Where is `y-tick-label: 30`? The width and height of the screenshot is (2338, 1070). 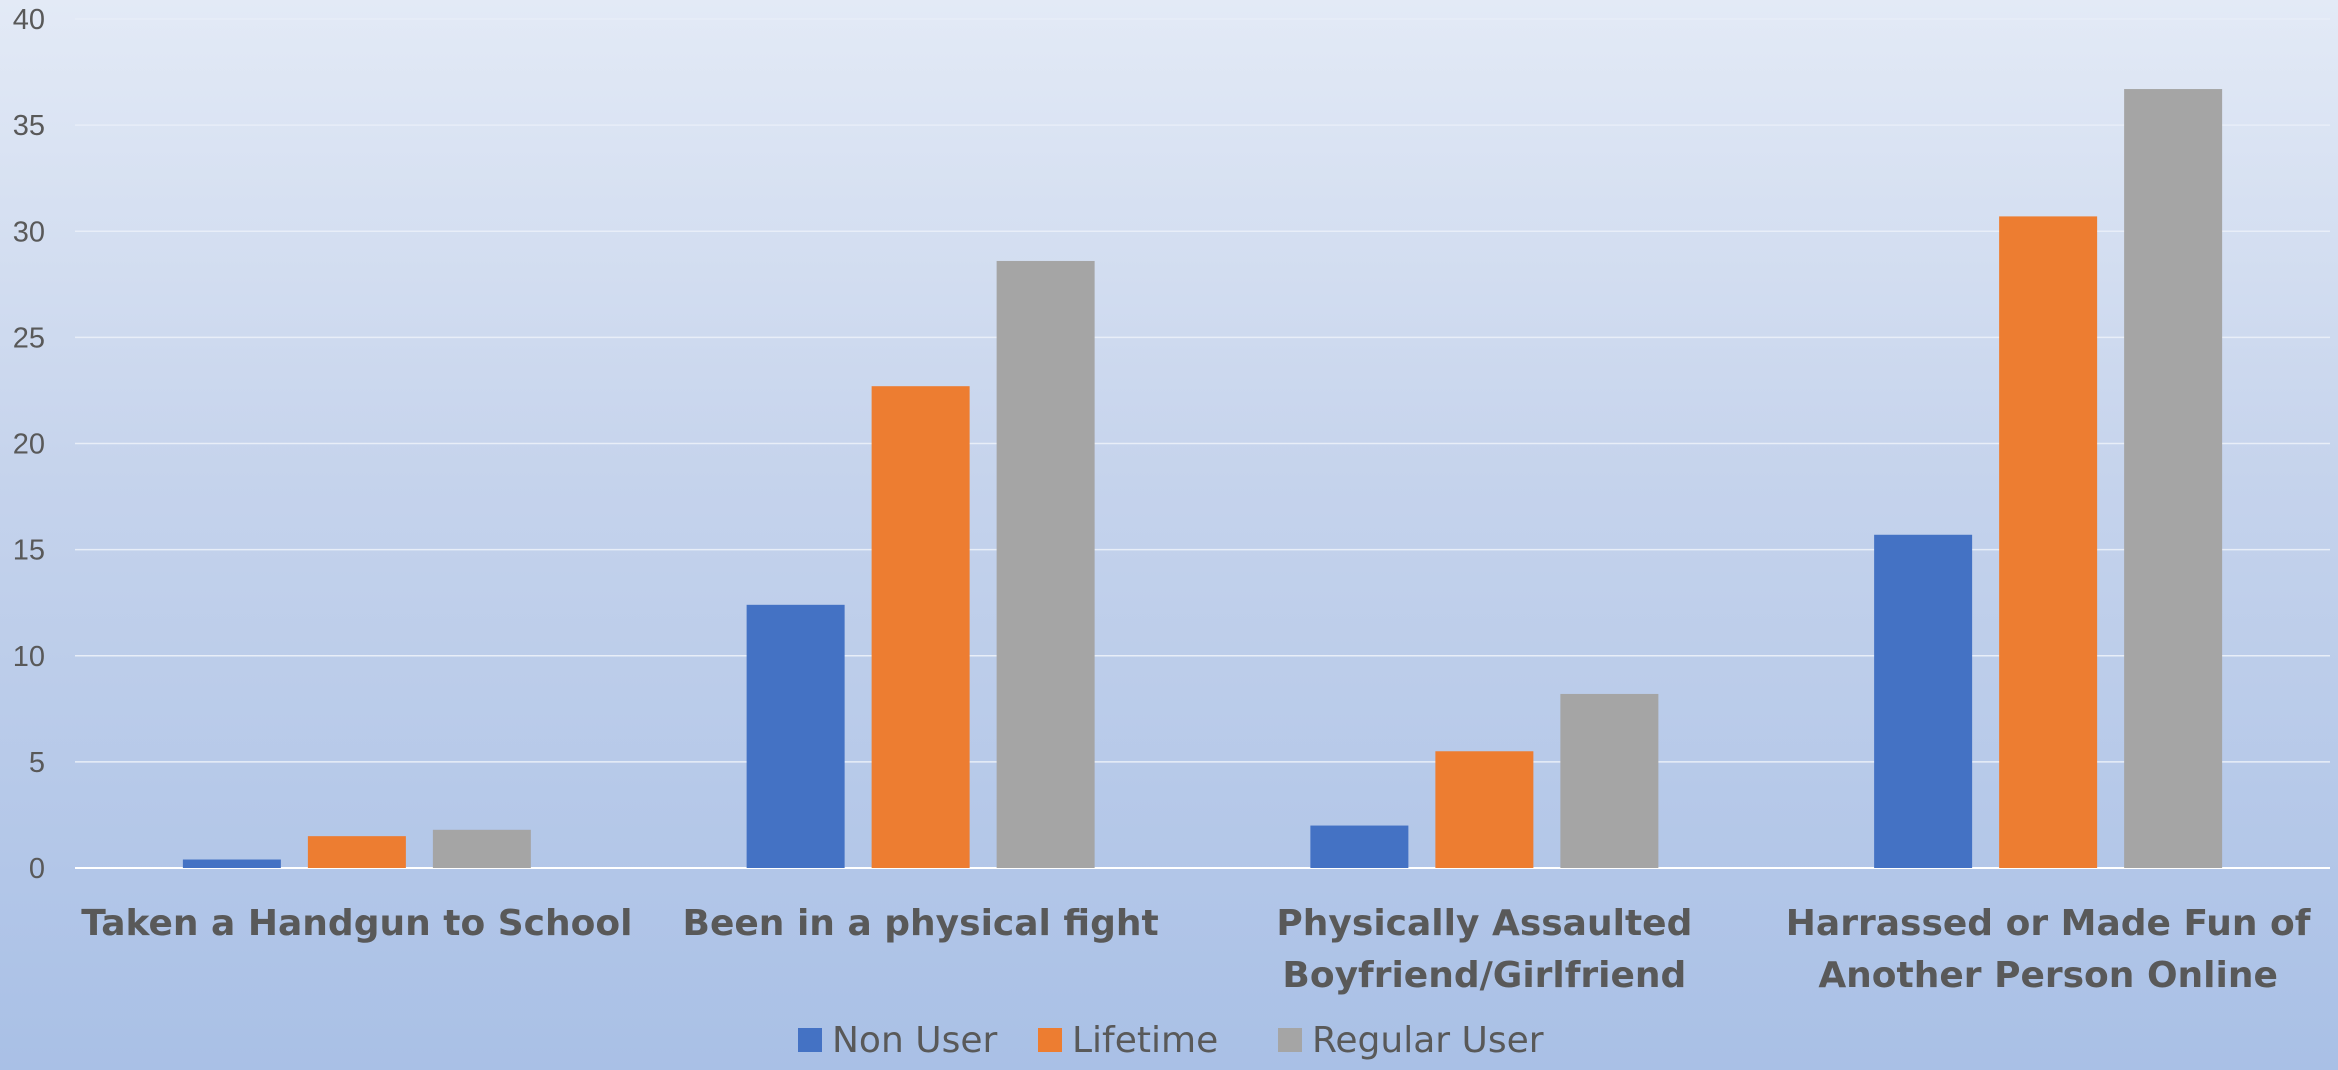
y-tick-label: 30 is located at coordinates (29, 232).